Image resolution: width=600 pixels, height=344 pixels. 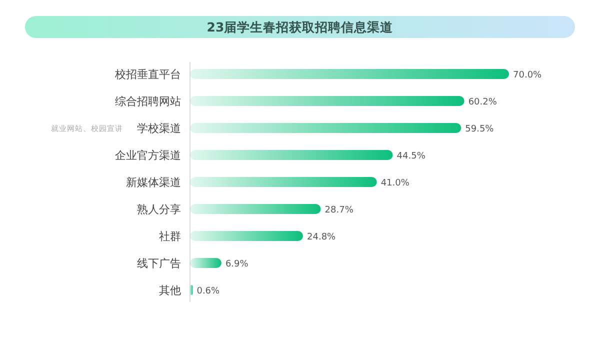 What do you see at coordinates (159, 128) in the screenshot?
I see `y-tick-label: 学校渠道` at bounding box center [159, 128].